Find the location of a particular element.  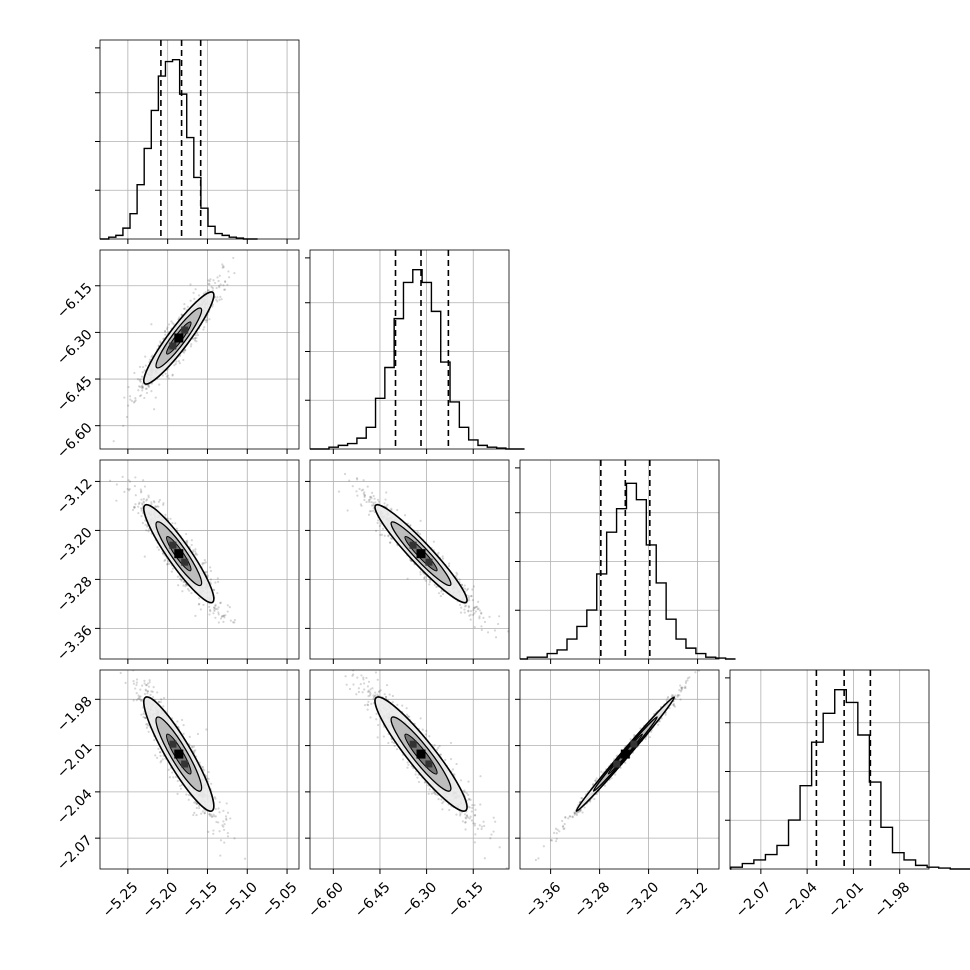

x-tick-label: −5.15 is located at coordinates (200, 900).